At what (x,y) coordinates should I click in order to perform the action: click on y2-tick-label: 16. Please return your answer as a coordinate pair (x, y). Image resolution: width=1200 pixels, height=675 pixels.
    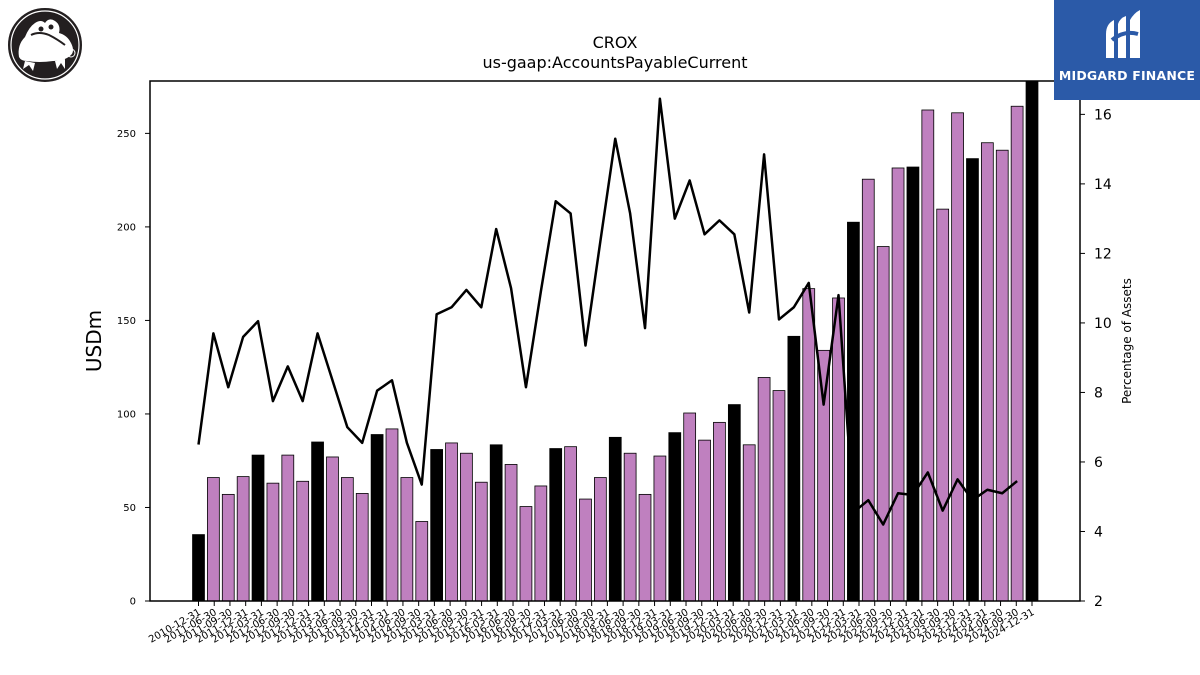
    Looking at the image, I should click on (1103, 115).